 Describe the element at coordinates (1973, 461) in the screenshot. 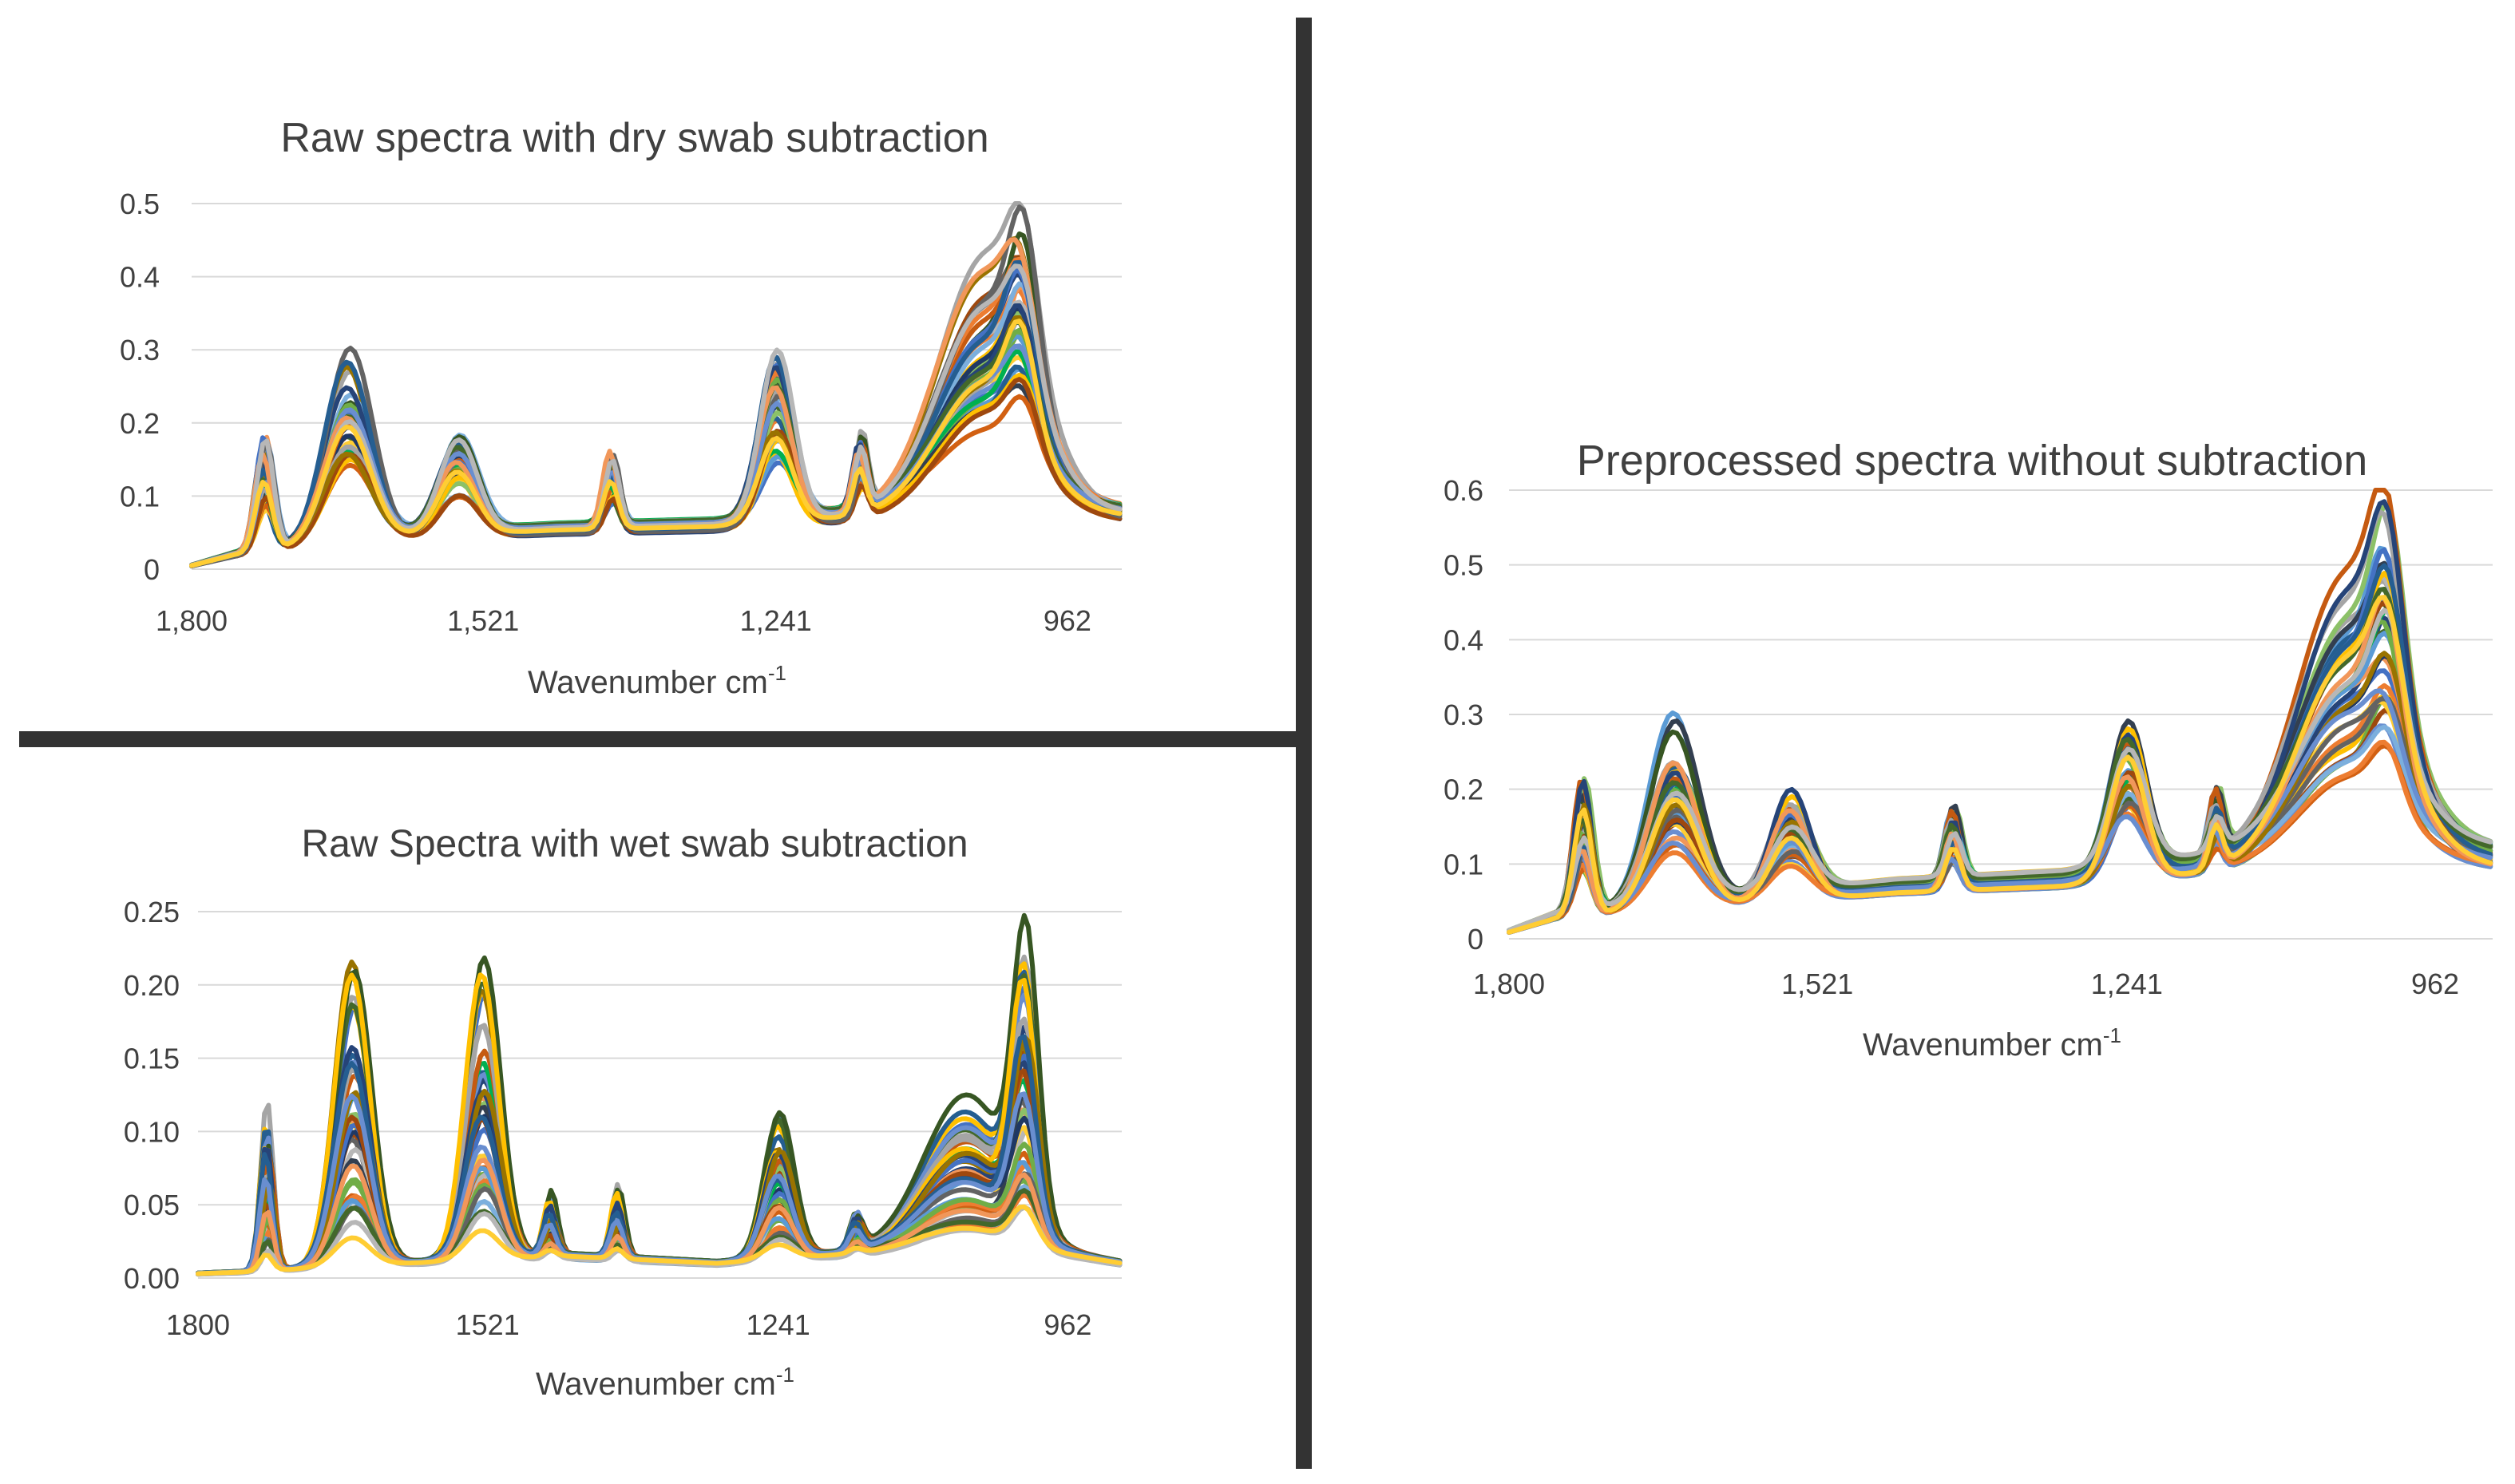

I see `chart-title: Preprocessed spectra without subtraction` at that location.